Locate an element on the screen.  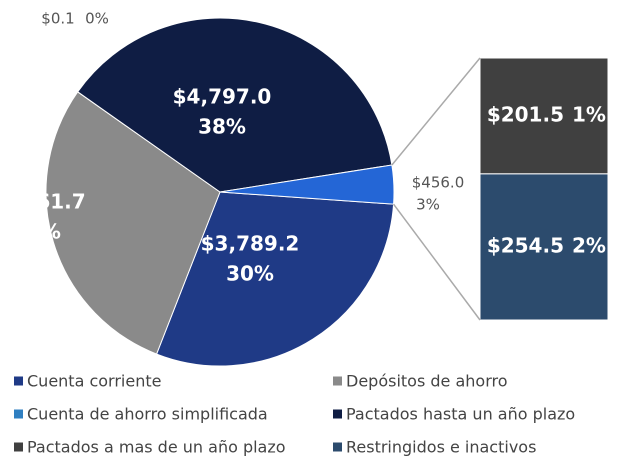
percent-label: 3% is located at coordinates (428, 205).